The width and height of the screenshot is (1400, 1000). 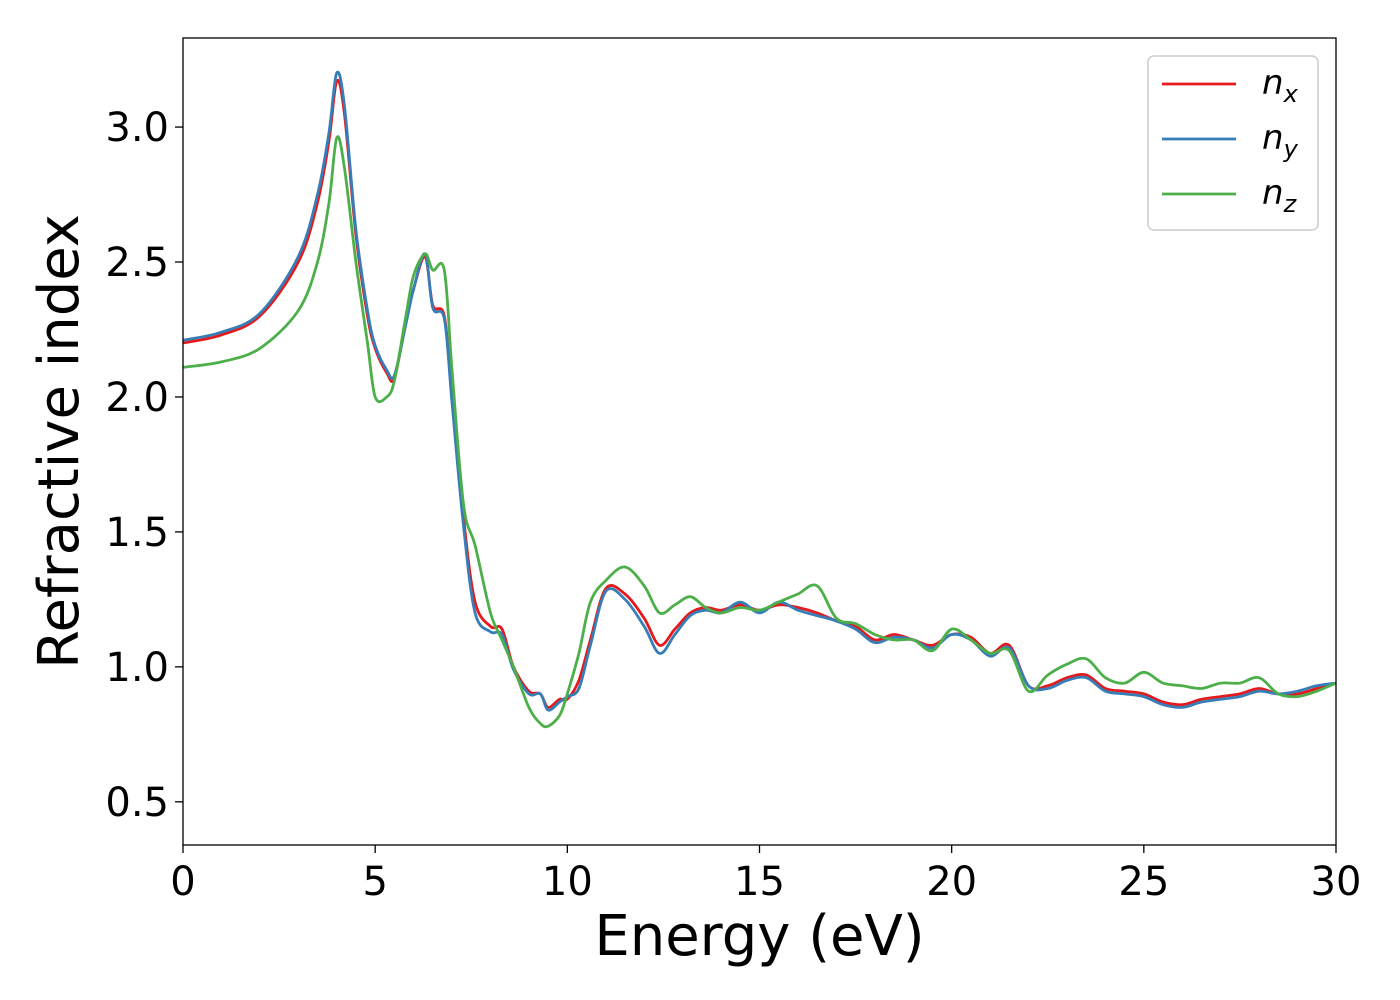 What do you see at coordinates (759, 936) in the screenshot?
I see `x-axis-label: Energy (eV)` at bounding box center [759, 936].